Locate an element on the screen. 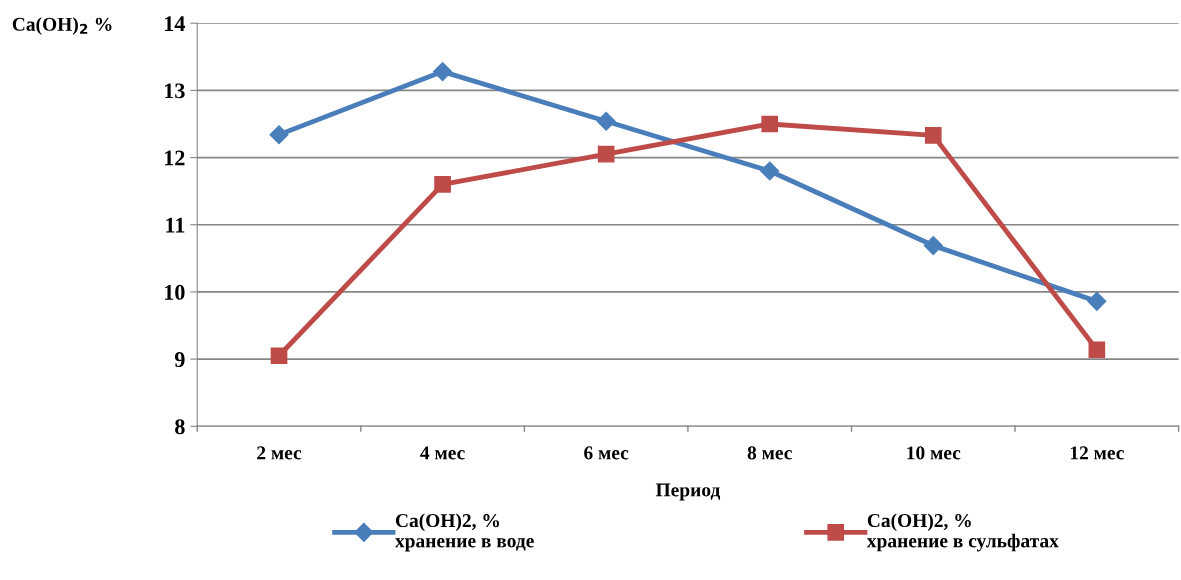  y-tick-label: 13 is located at coordinates (174, 91).